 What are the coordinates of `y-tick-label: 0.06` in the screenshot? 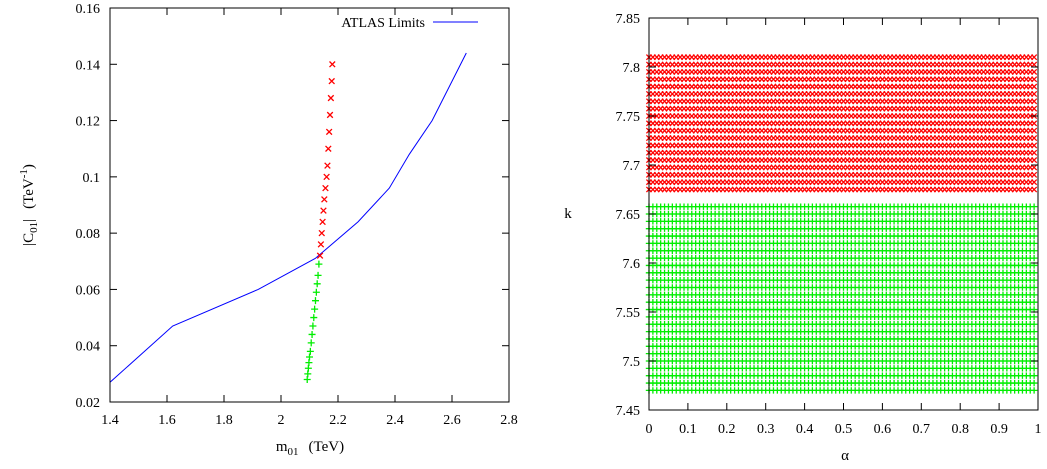 It's located at (88, 290).